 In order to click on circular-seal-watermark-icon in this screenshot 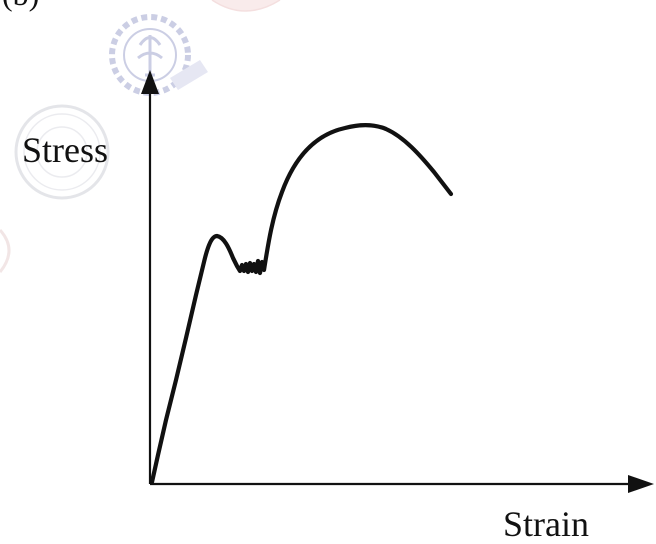, I will do `click(62, 152)`.